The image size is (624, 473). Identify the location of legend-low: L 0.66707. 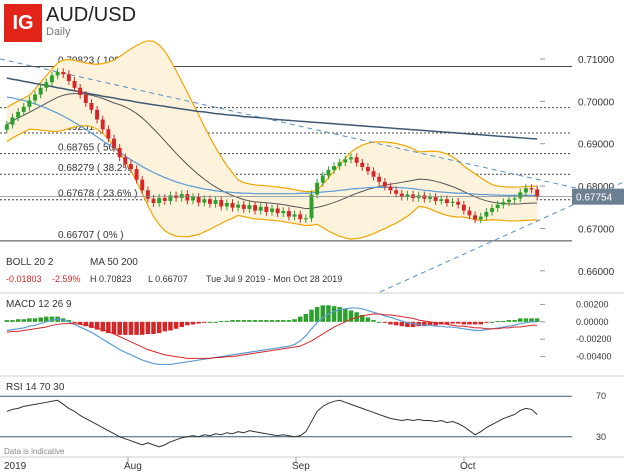
(168, 279).